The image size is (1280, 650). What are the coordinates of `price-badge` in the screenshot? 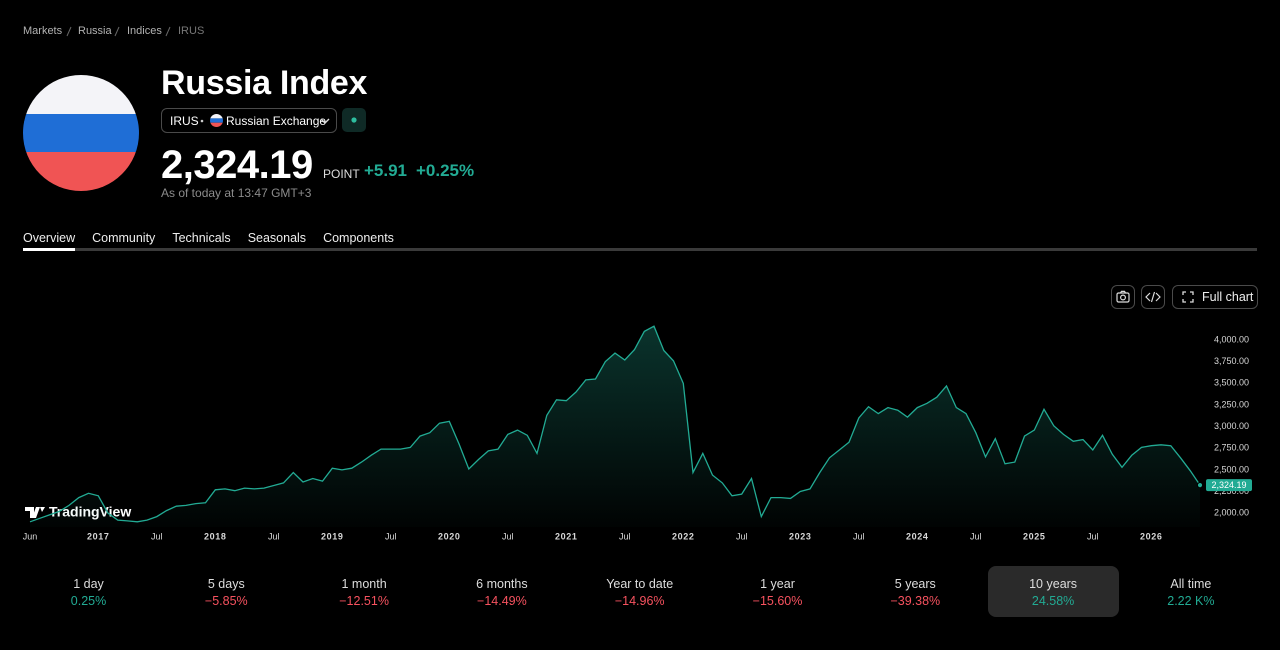 It's located at (1229, 485).